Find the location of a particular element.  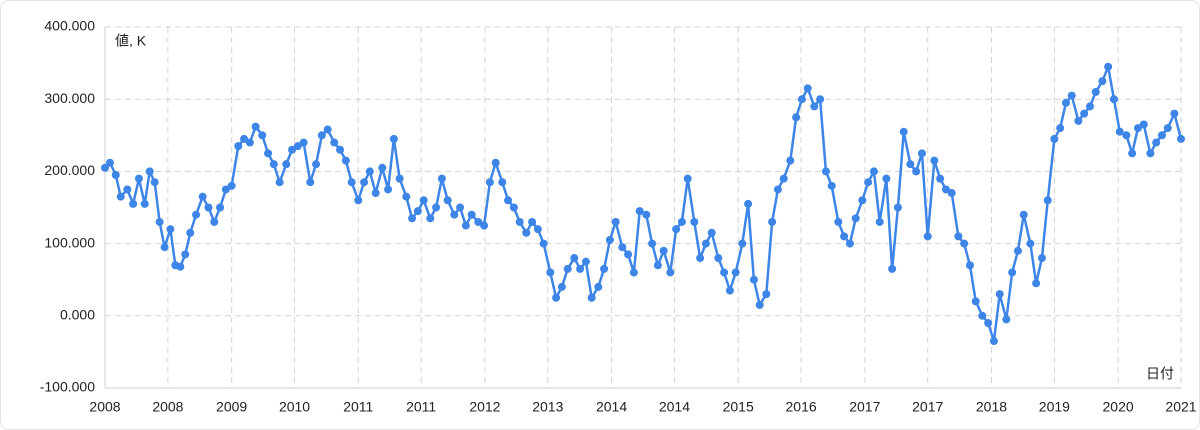

x-axis-title: 日付 is located at coordinates (1160, 374).